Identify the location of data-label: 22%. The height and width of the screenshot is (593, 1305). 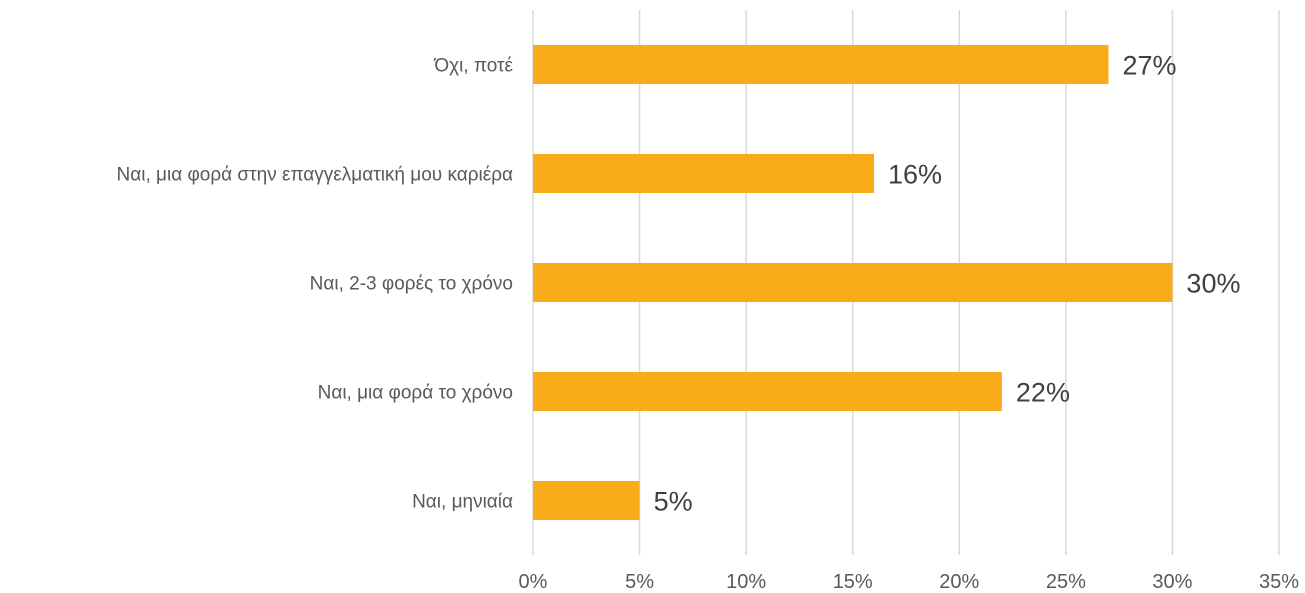
(1043, 393).